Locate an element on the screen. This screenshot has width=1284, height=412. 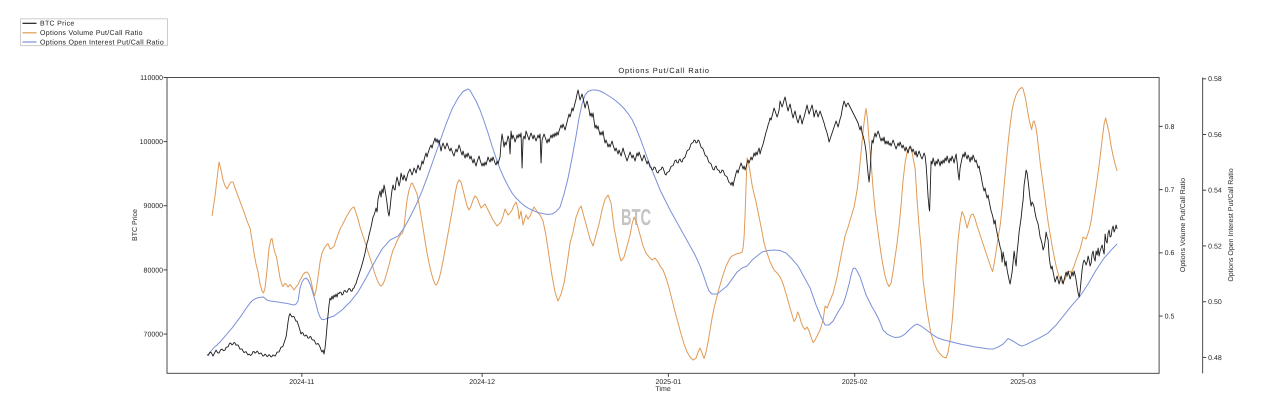
svg-text: 100000 is located at coordinates (151, 142).